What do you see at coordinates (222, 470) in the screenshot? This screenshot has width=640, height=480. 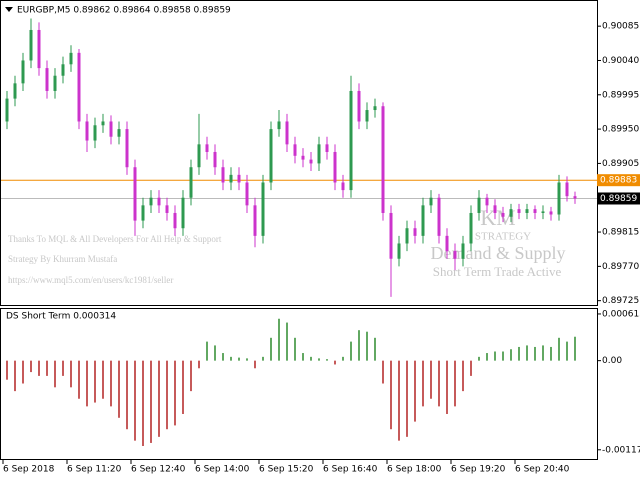 I see `x-tick-label: 6 Sep 14:00` at bounding box center [222, 470].